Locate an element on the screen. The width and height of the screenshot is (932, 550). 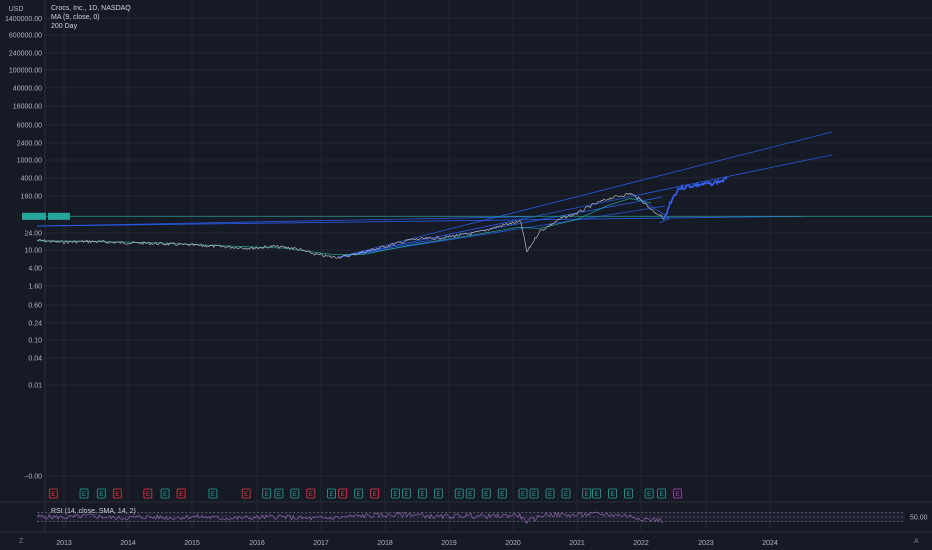
rsi-level-label: 50.00 is located at coordinates (919, 518).